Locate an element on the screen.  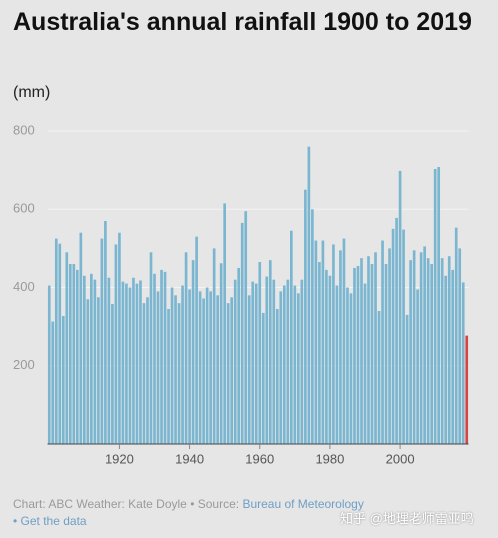
source-link: Bureau of Meteorology is located at coordinates (303, 504).